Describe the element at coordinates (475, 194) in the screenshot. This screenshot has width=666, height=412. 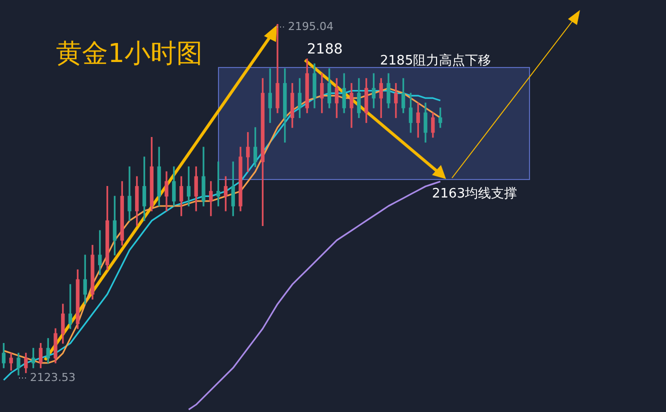
I see `annotation: 2163均线支撑` at that location.